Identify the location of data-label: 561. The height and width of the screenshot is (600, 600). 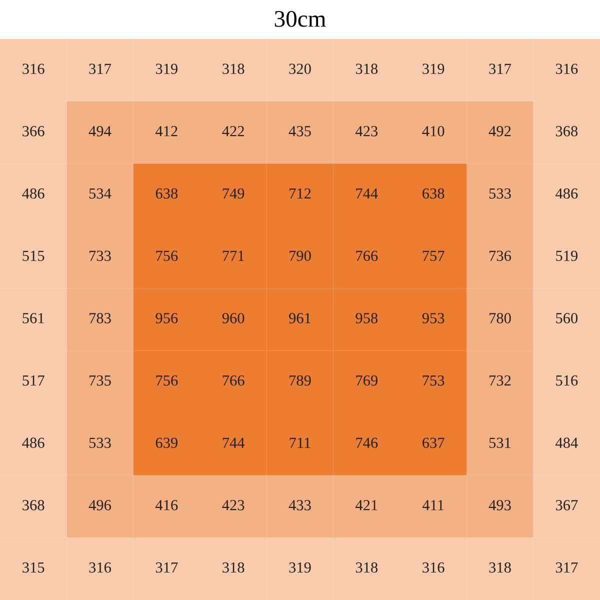
(33, 318).